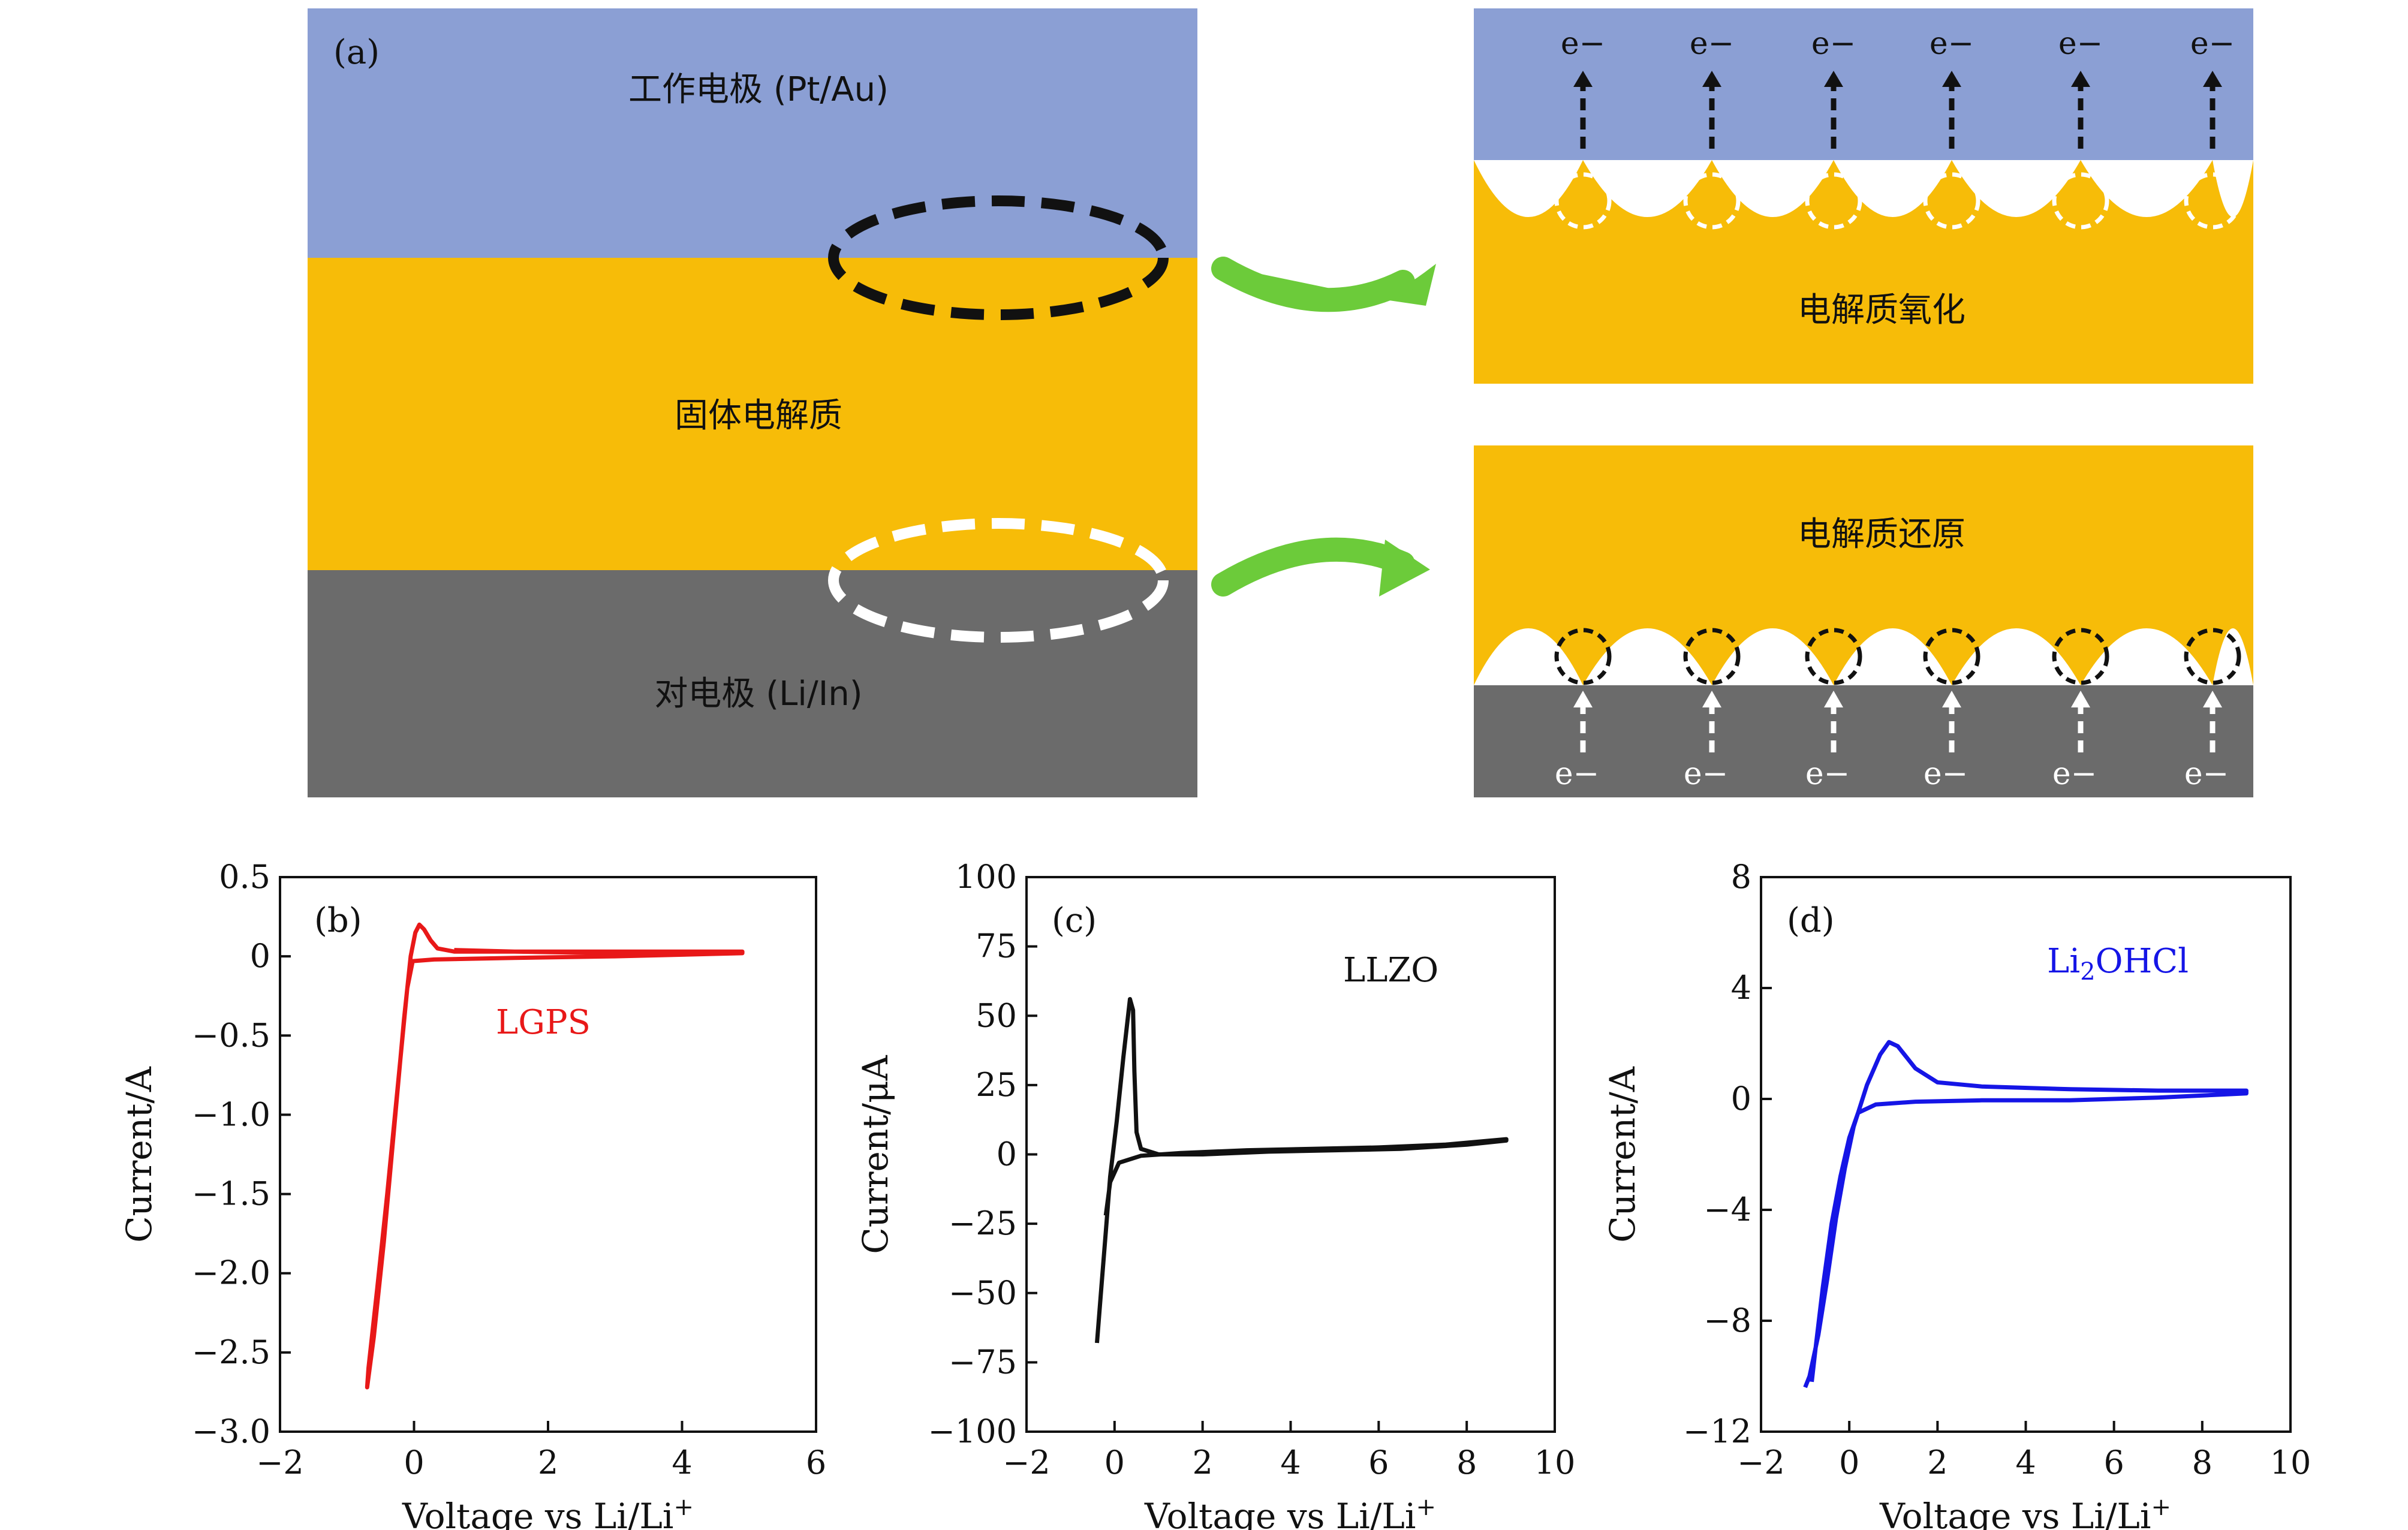  Describe the element at coordinates (2161, 1507) in the screenshot. I see `chart-d-xlabel-sup: +` at that location.